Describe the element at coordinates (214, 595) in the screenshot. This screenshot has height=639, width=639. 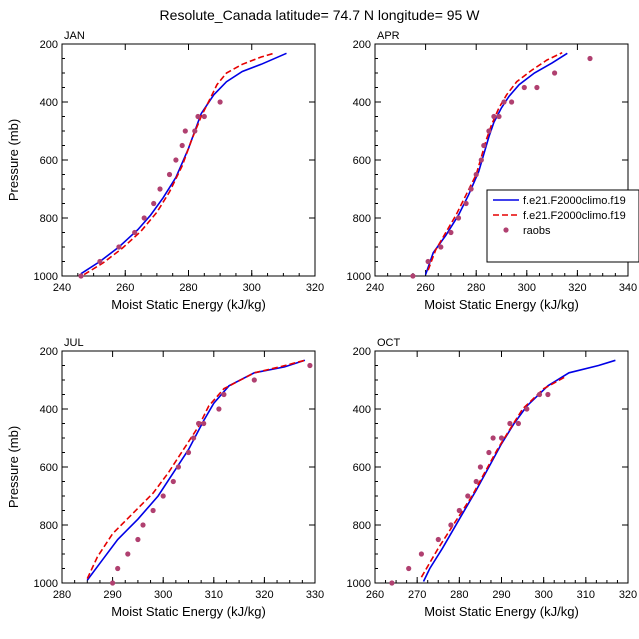
I see `x-tick-label: 310` at that location.